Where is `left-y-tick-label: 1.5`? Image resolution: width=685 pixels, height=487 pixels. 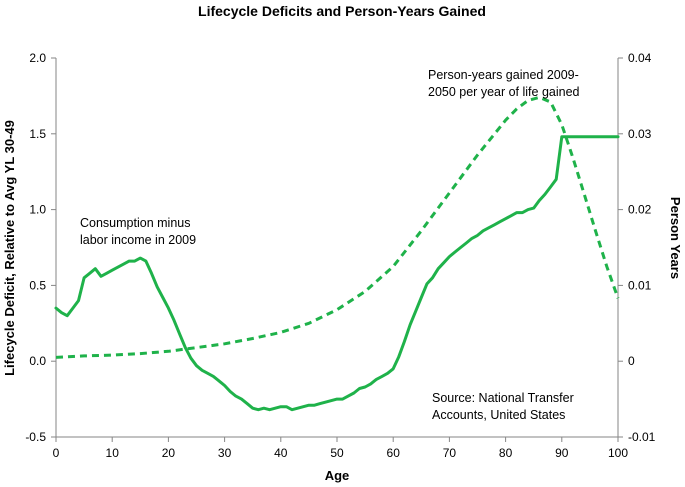
left-y-tick-label: 1.5 is located at coordinates (37, 134).